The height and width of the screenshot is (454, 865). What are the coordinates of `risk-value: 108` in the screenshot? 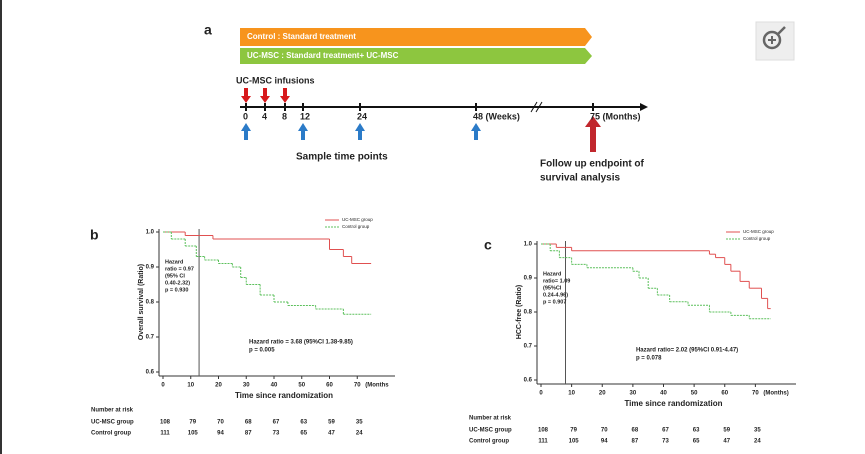 It's located at (543, 431).